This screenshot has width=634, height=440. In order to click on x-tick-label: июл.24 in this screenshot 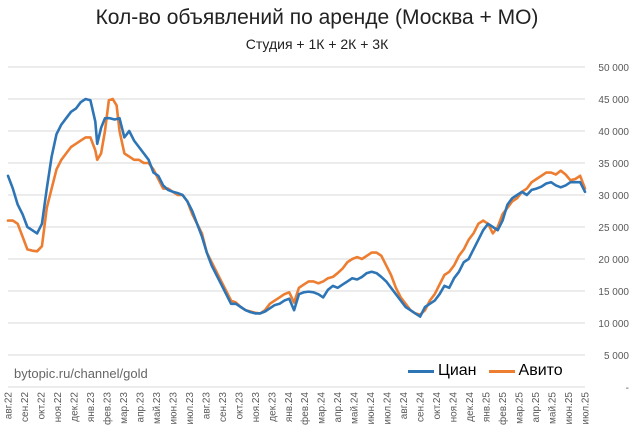, I will do `click(388, 408)`.